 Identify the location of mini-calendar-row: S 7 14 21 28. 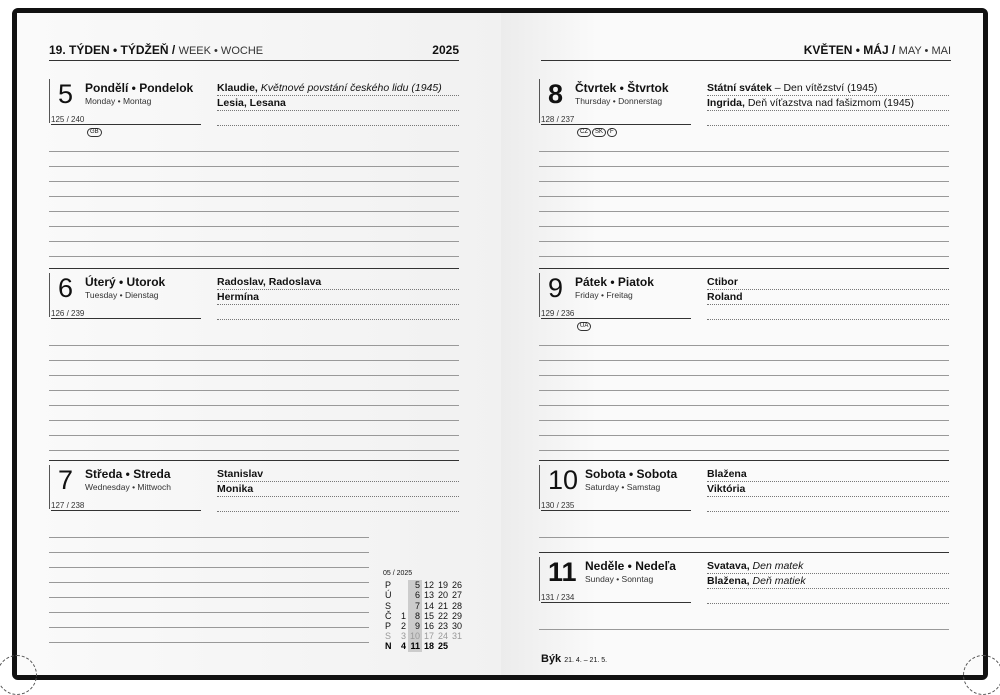
(423, 605).